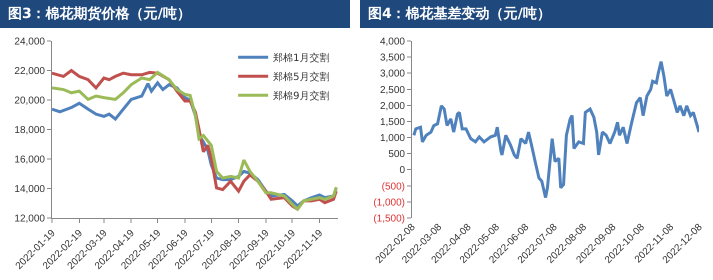 The width and height of the screenshot is (713, 280). Describe the element at coordinates (30, 71) in the screenshot. I see `y-tick-label: 22,000` at that location.